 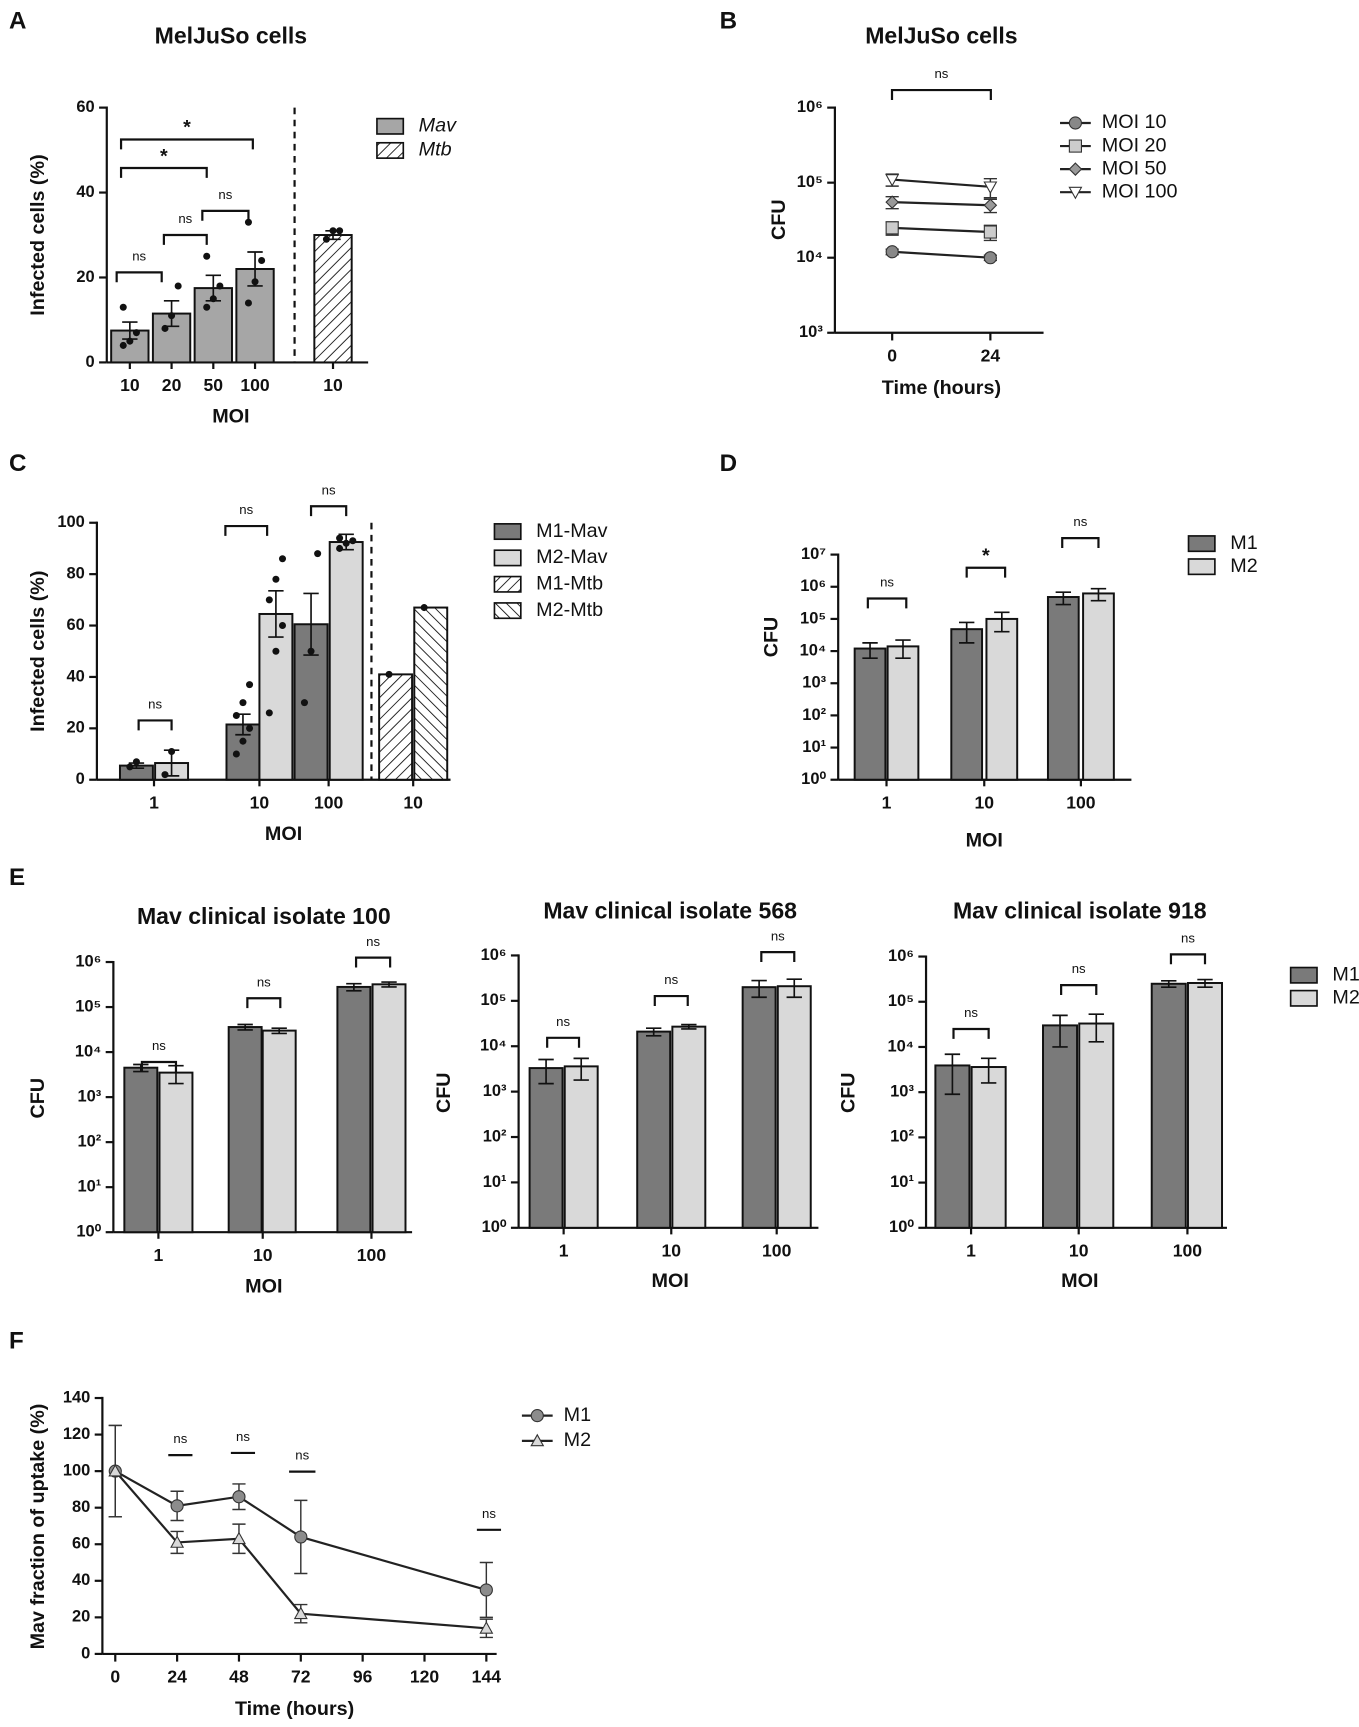 What do you see at coordinates (38, 651) in the screenshot?
I see `y-axis-label: Infected cells (%)` at bounding box center [38, 651].